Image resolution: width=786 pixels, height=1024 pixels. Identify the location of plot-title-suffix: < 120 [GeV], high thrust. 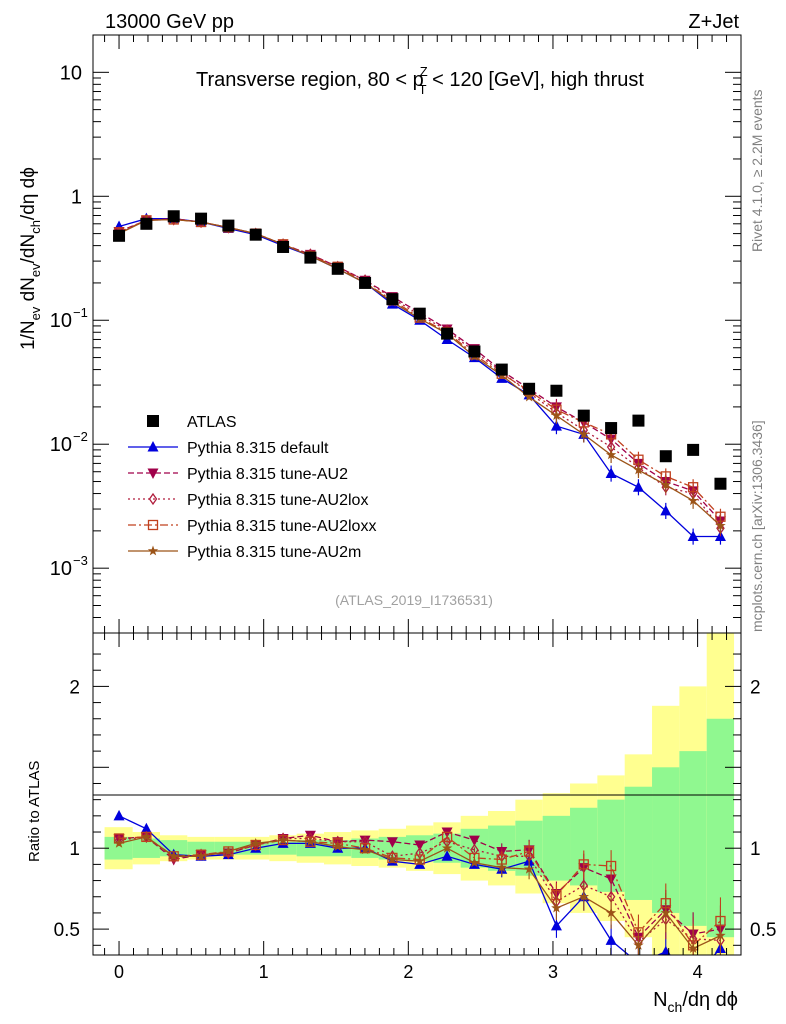
(536, 80).